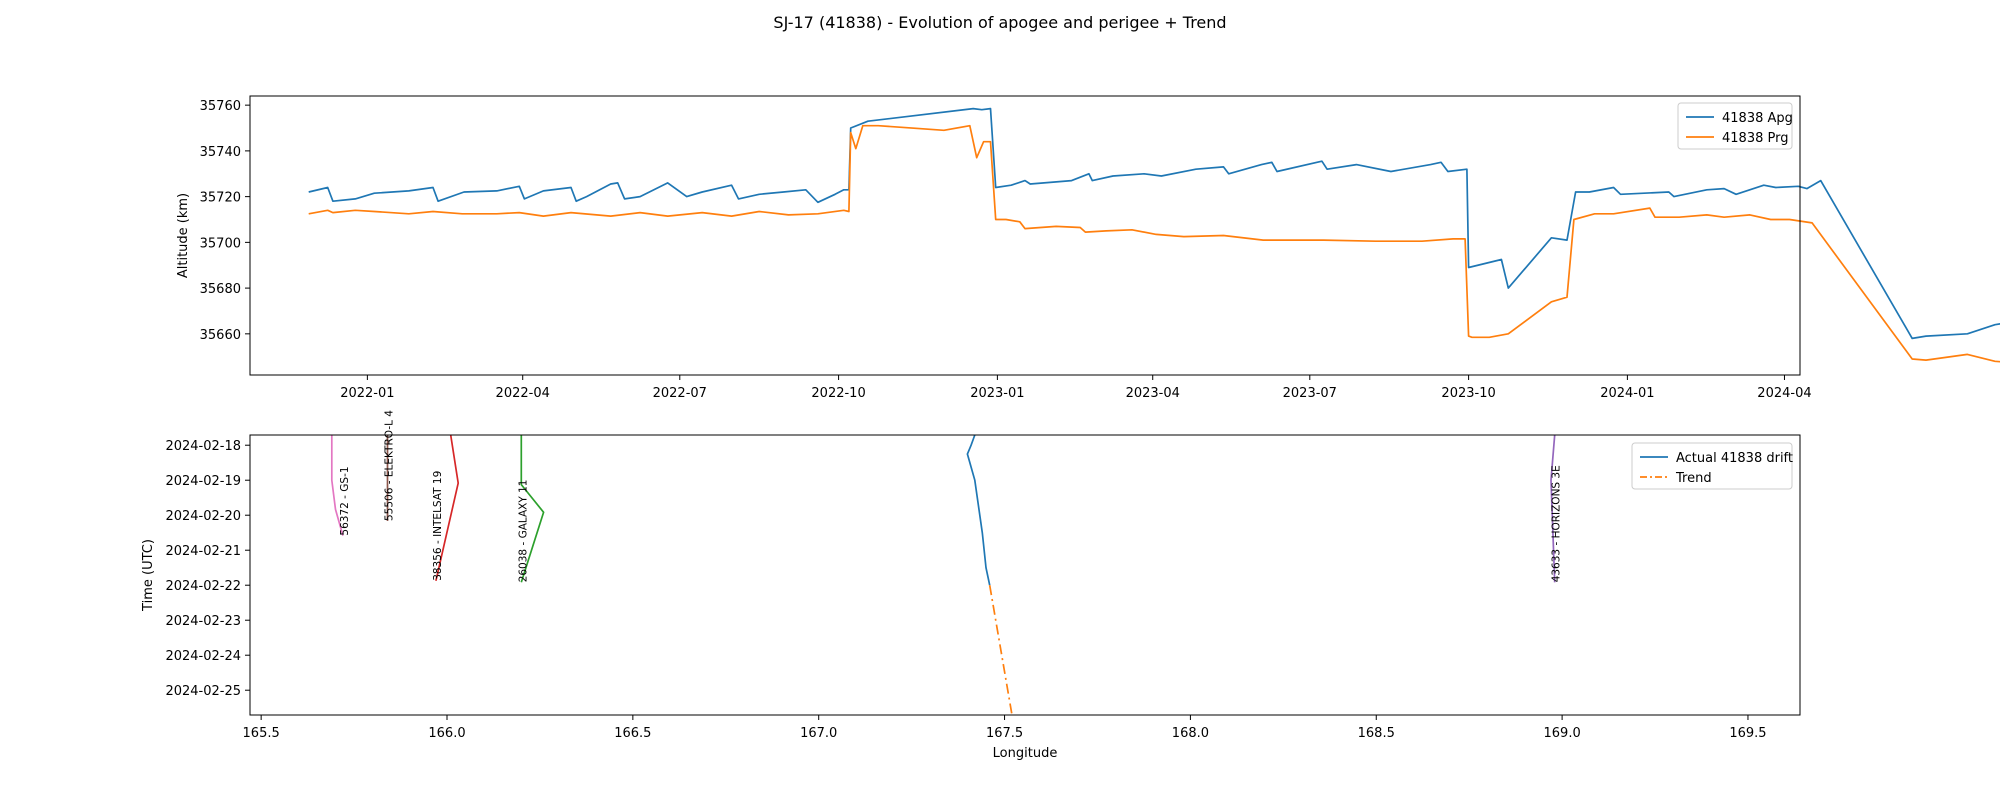 This screenshot has height=800, width=2000. What do you see at coordinates (345, 500) in the screenshot?
I see `neighbor-label: 56372 - GS-1` at bounding box center [345, 500].